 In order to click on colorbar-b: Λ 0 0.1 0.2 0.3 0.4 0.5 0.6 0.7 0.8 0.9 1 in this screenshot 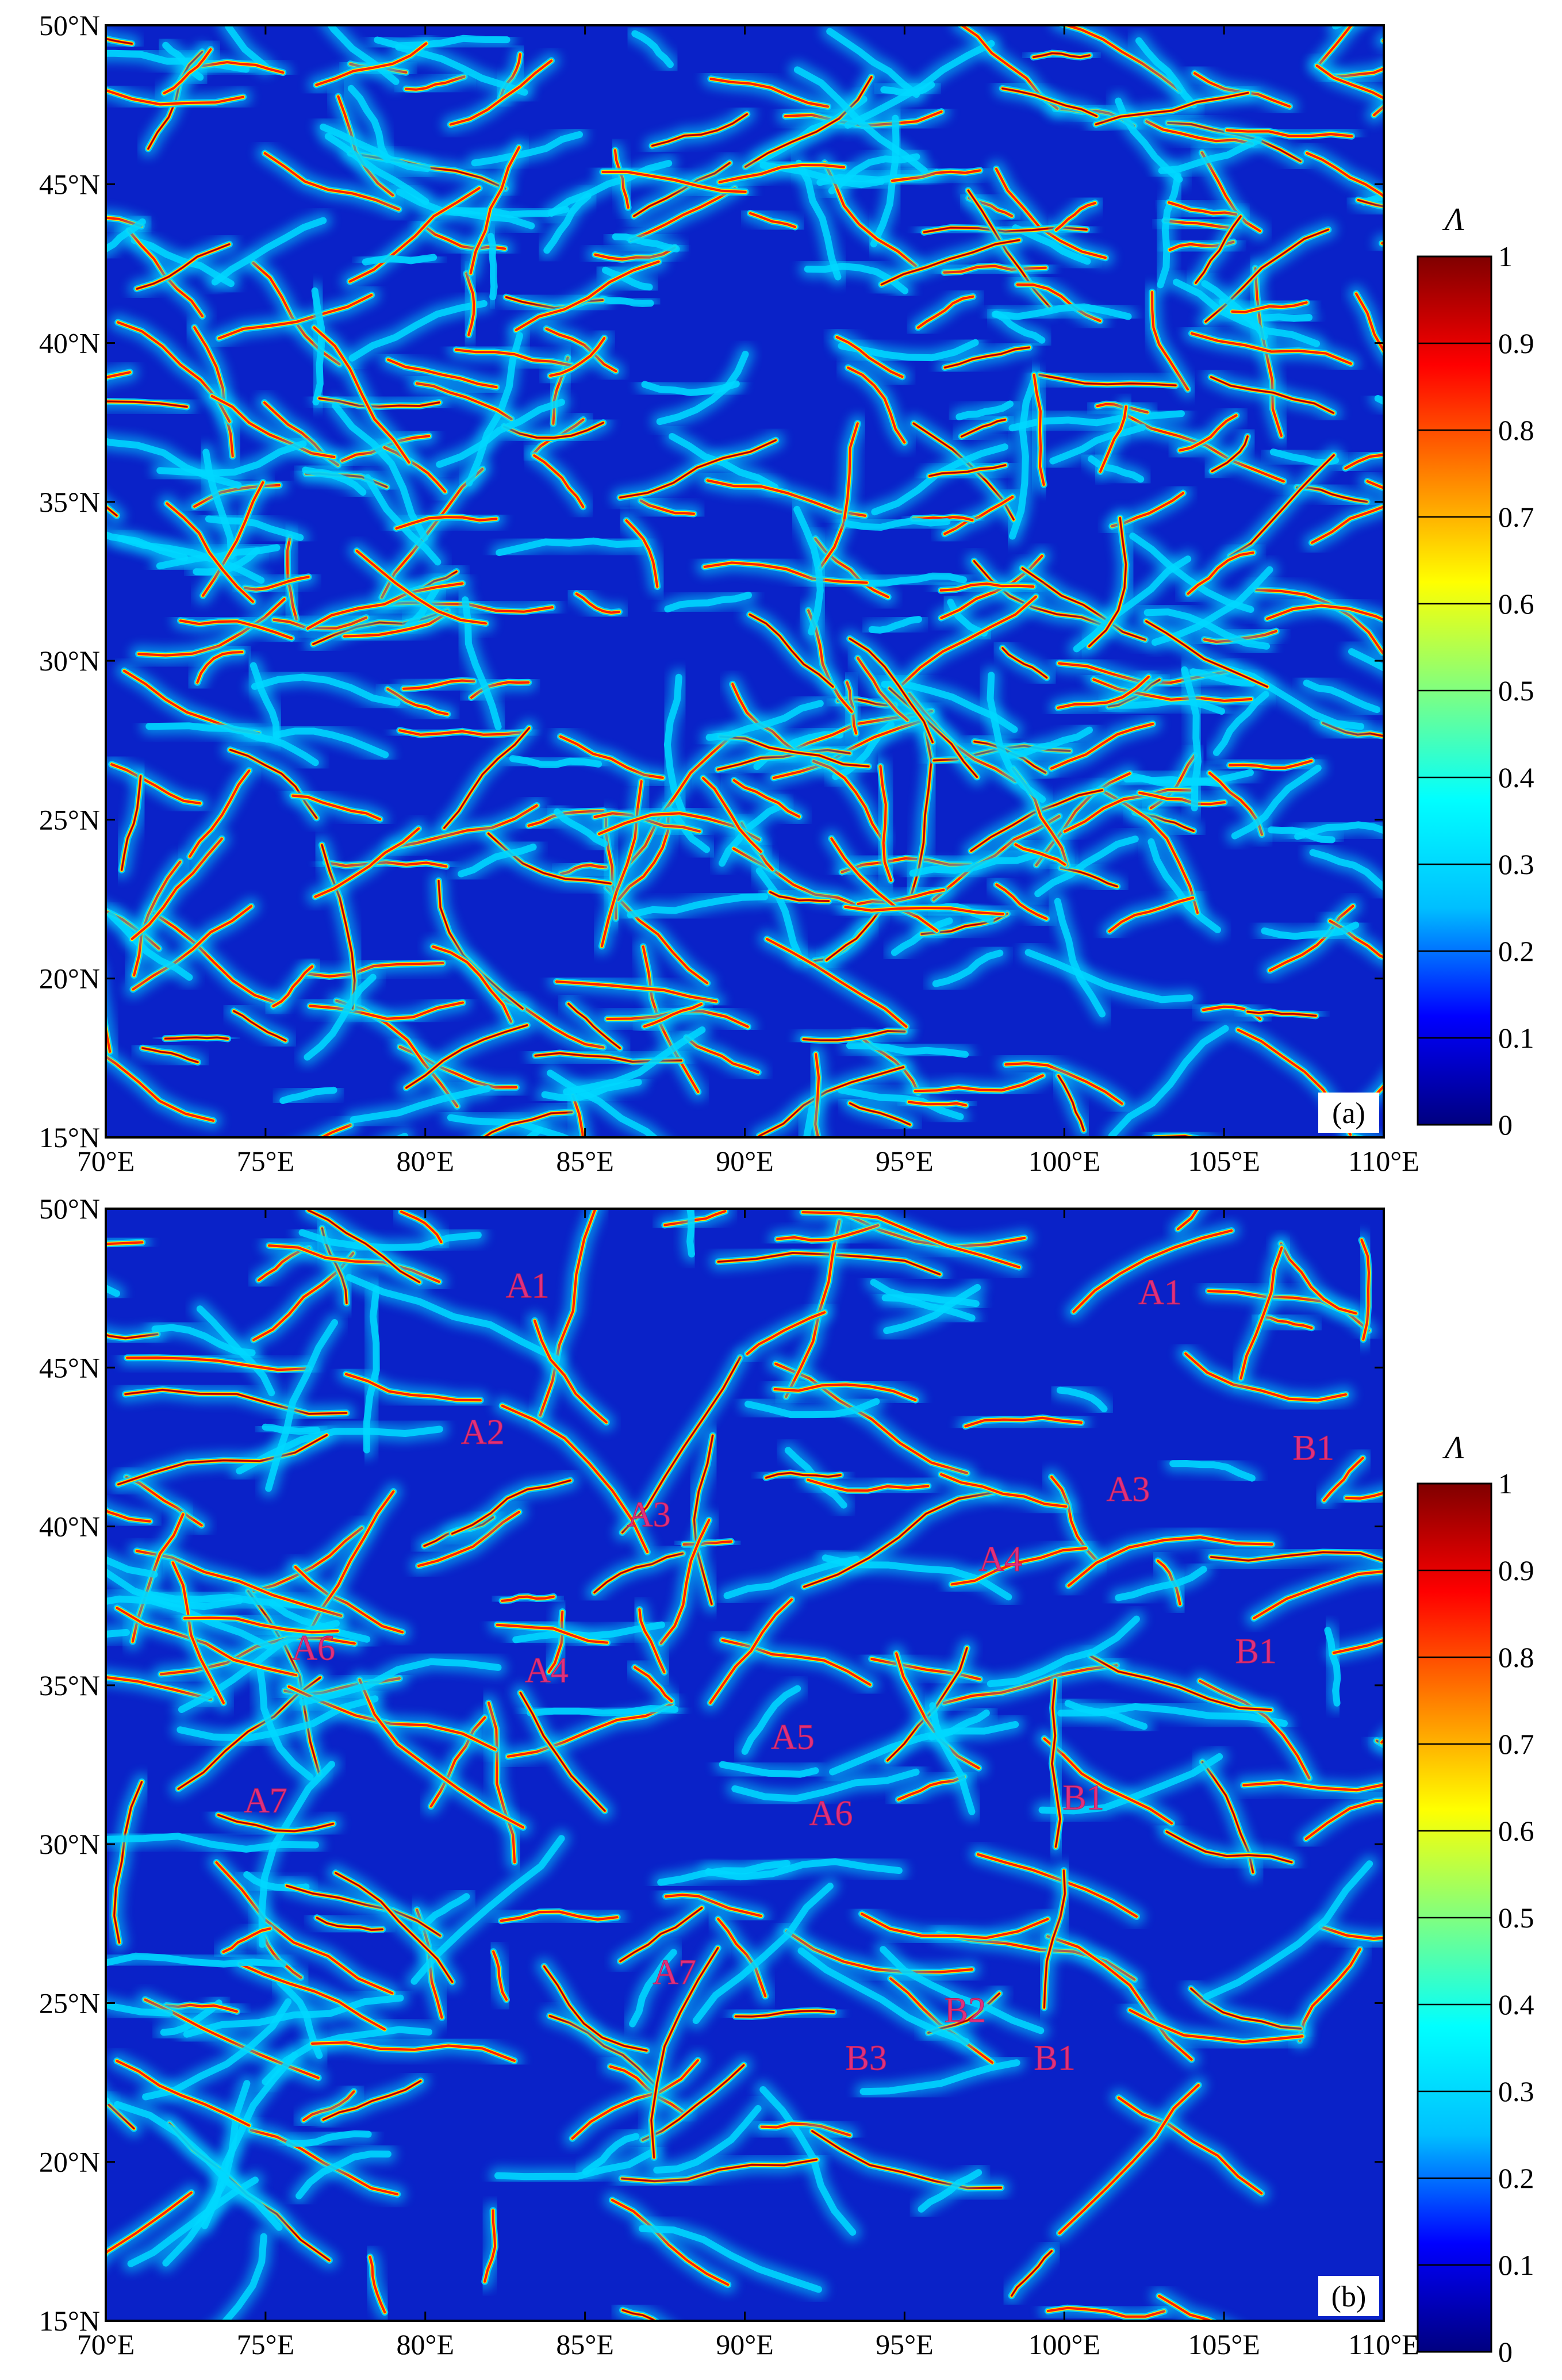, I will do `click(1475, 1899)`.